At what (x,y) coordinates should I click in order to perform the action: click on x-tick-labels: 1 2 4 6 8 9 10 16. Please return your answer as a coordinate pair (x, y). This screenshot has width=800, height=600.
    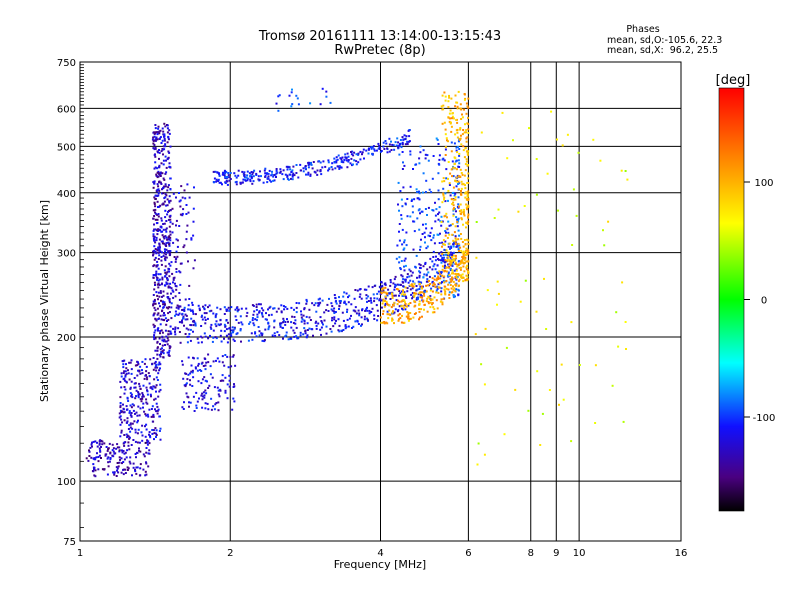
    Looking at the image, I should click on (382, 553).